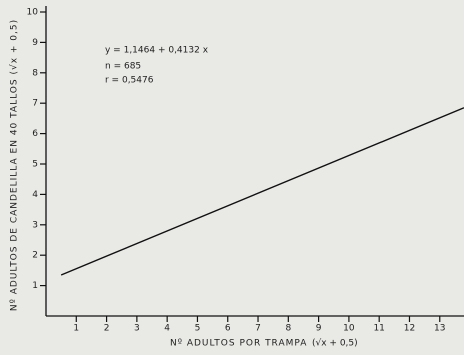 Image resolution: width=464 pixels, height=355 pixels. Describe the element at coordinates (228, 329) in the screenshot. I see `x-tick-label: 6` at that location.